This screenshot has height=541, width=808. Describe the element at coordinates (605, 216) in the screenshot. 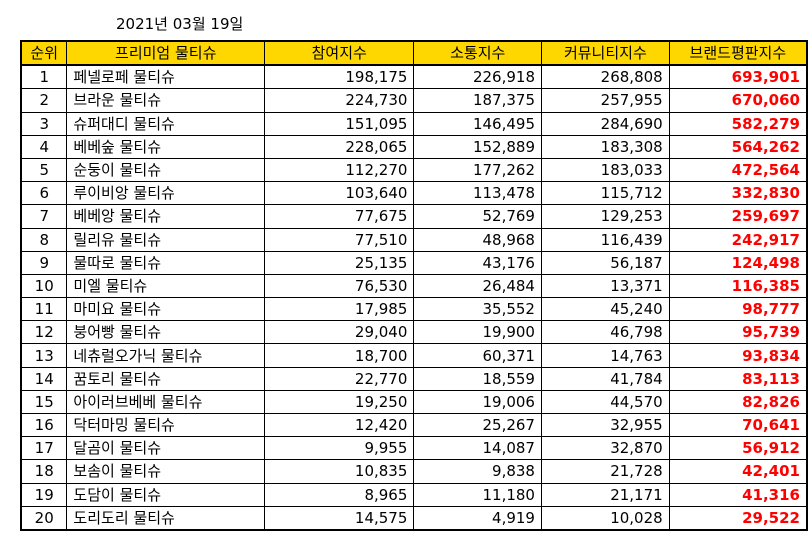

I see `community-index-cell: 129,253` at that location.